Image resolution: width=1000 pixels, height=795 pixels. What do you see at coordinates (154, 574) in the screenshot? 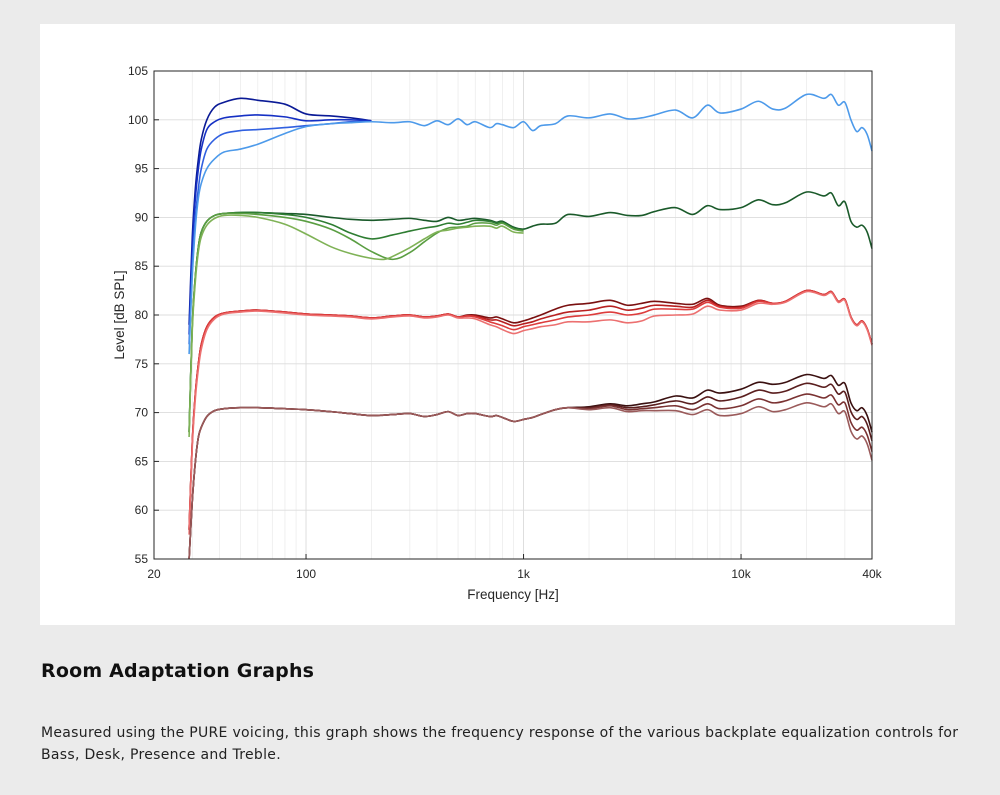
I see `x-tick-label: 20` at bounding box center [154, 574].